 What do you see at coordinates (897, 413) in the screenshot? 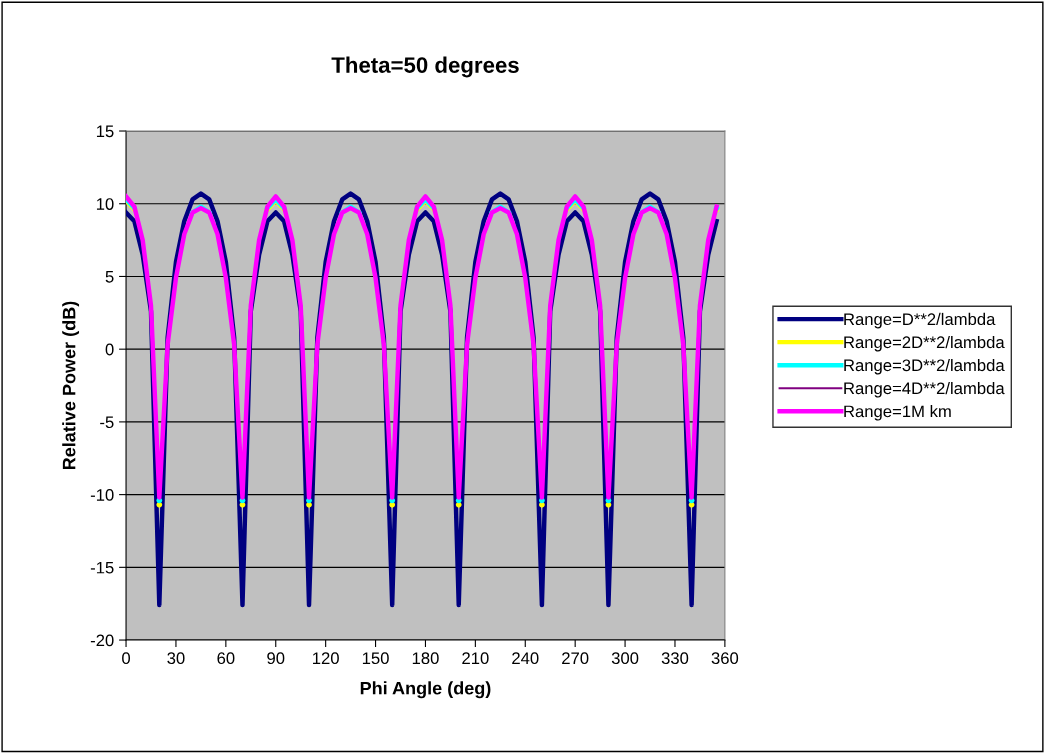
I see `legend-label: Range=1M km` at bounding box center [897, 413].